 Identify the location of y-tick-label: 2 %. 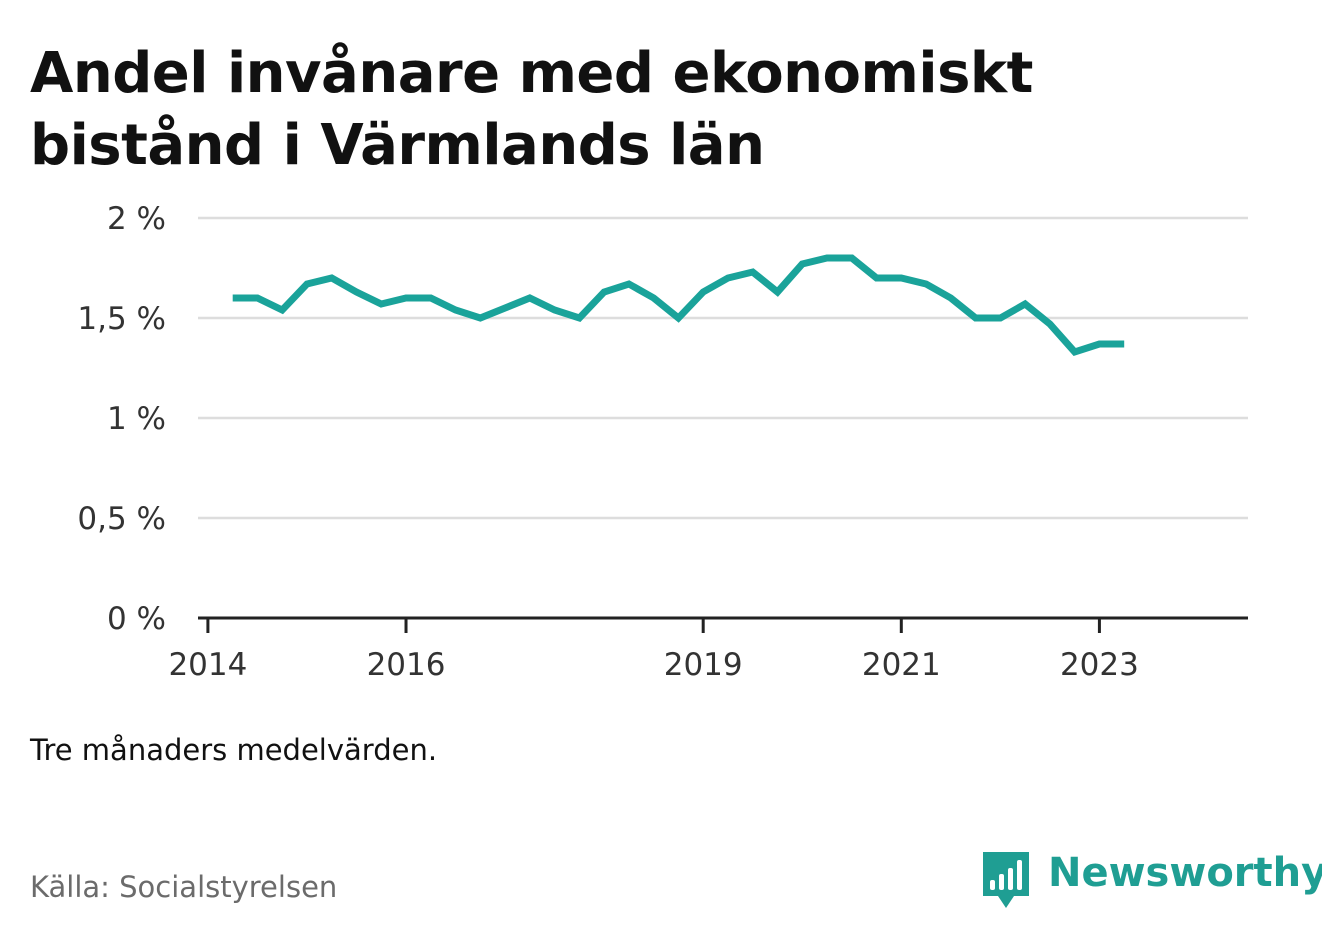
(136, 219).